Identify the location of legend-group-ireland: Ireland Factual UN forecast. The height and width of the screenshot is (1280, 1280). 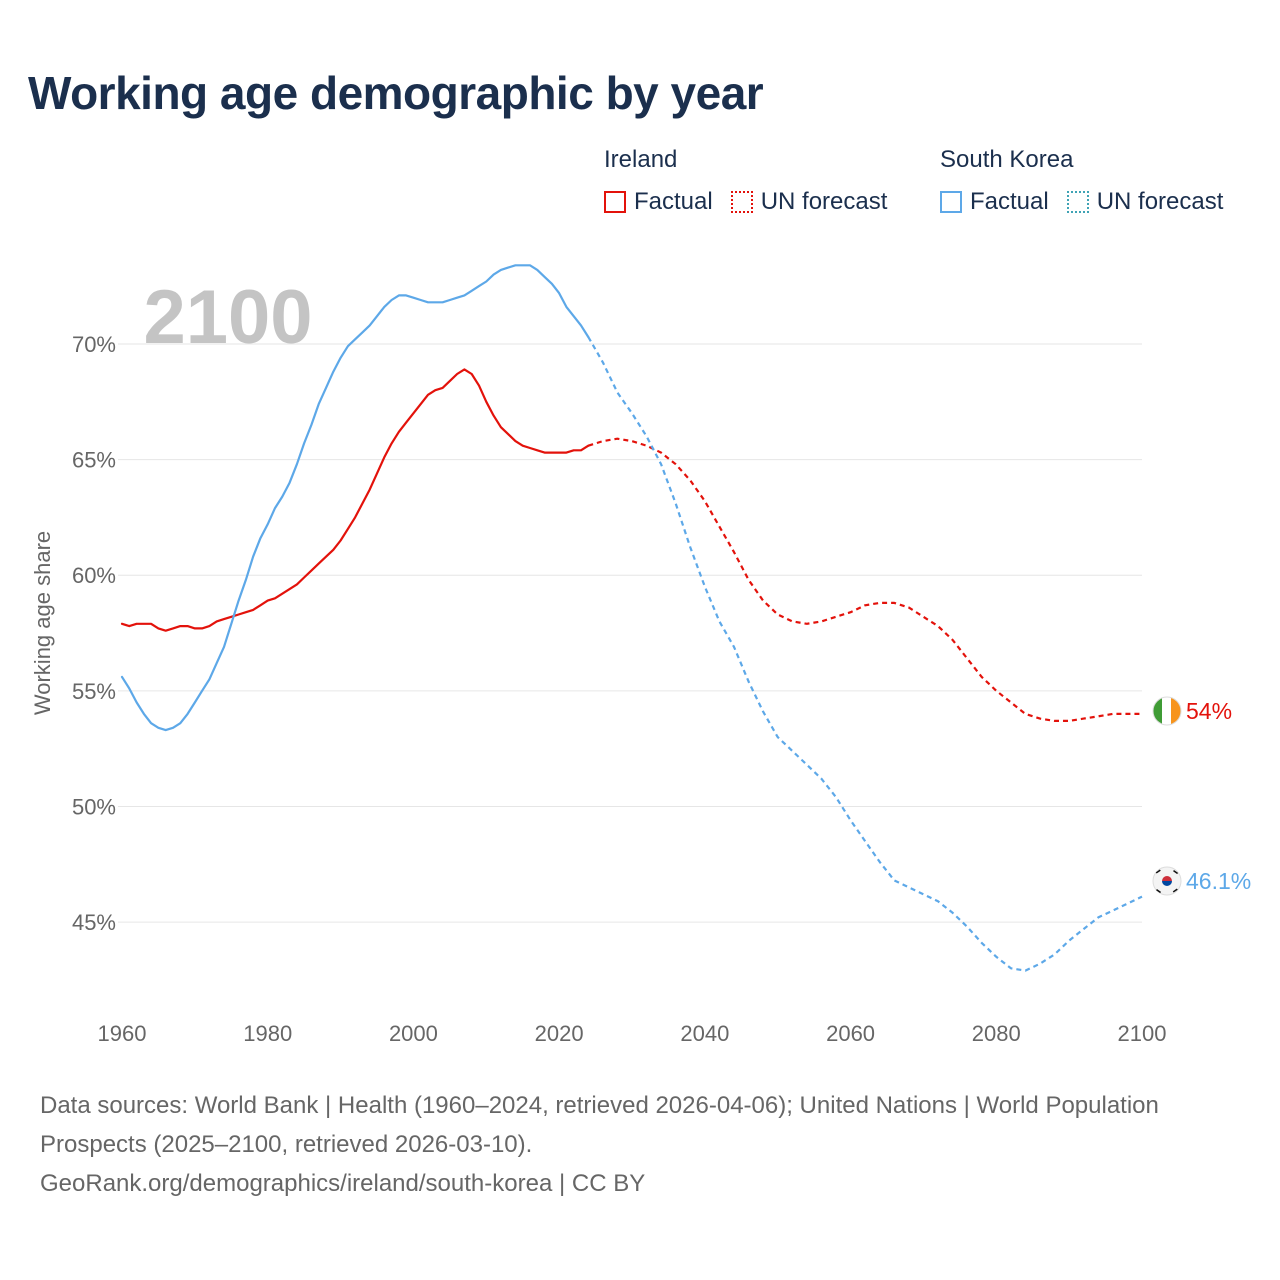
(754, 181).